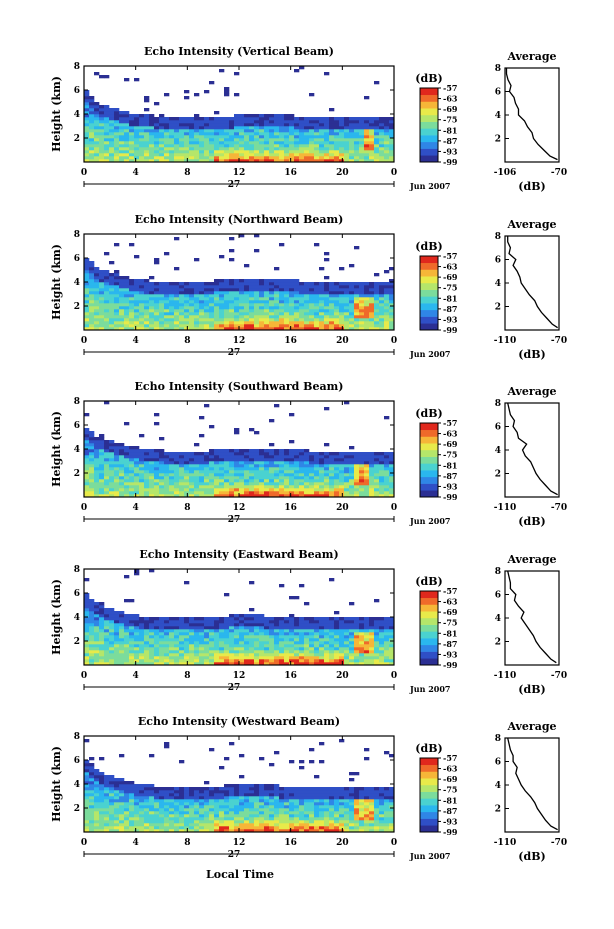 This screenshot has height=929, width=614. What do you see at coordinates (532, 283) in the screenshot?
I see `profile-frame` at bounding box center [532, 283].